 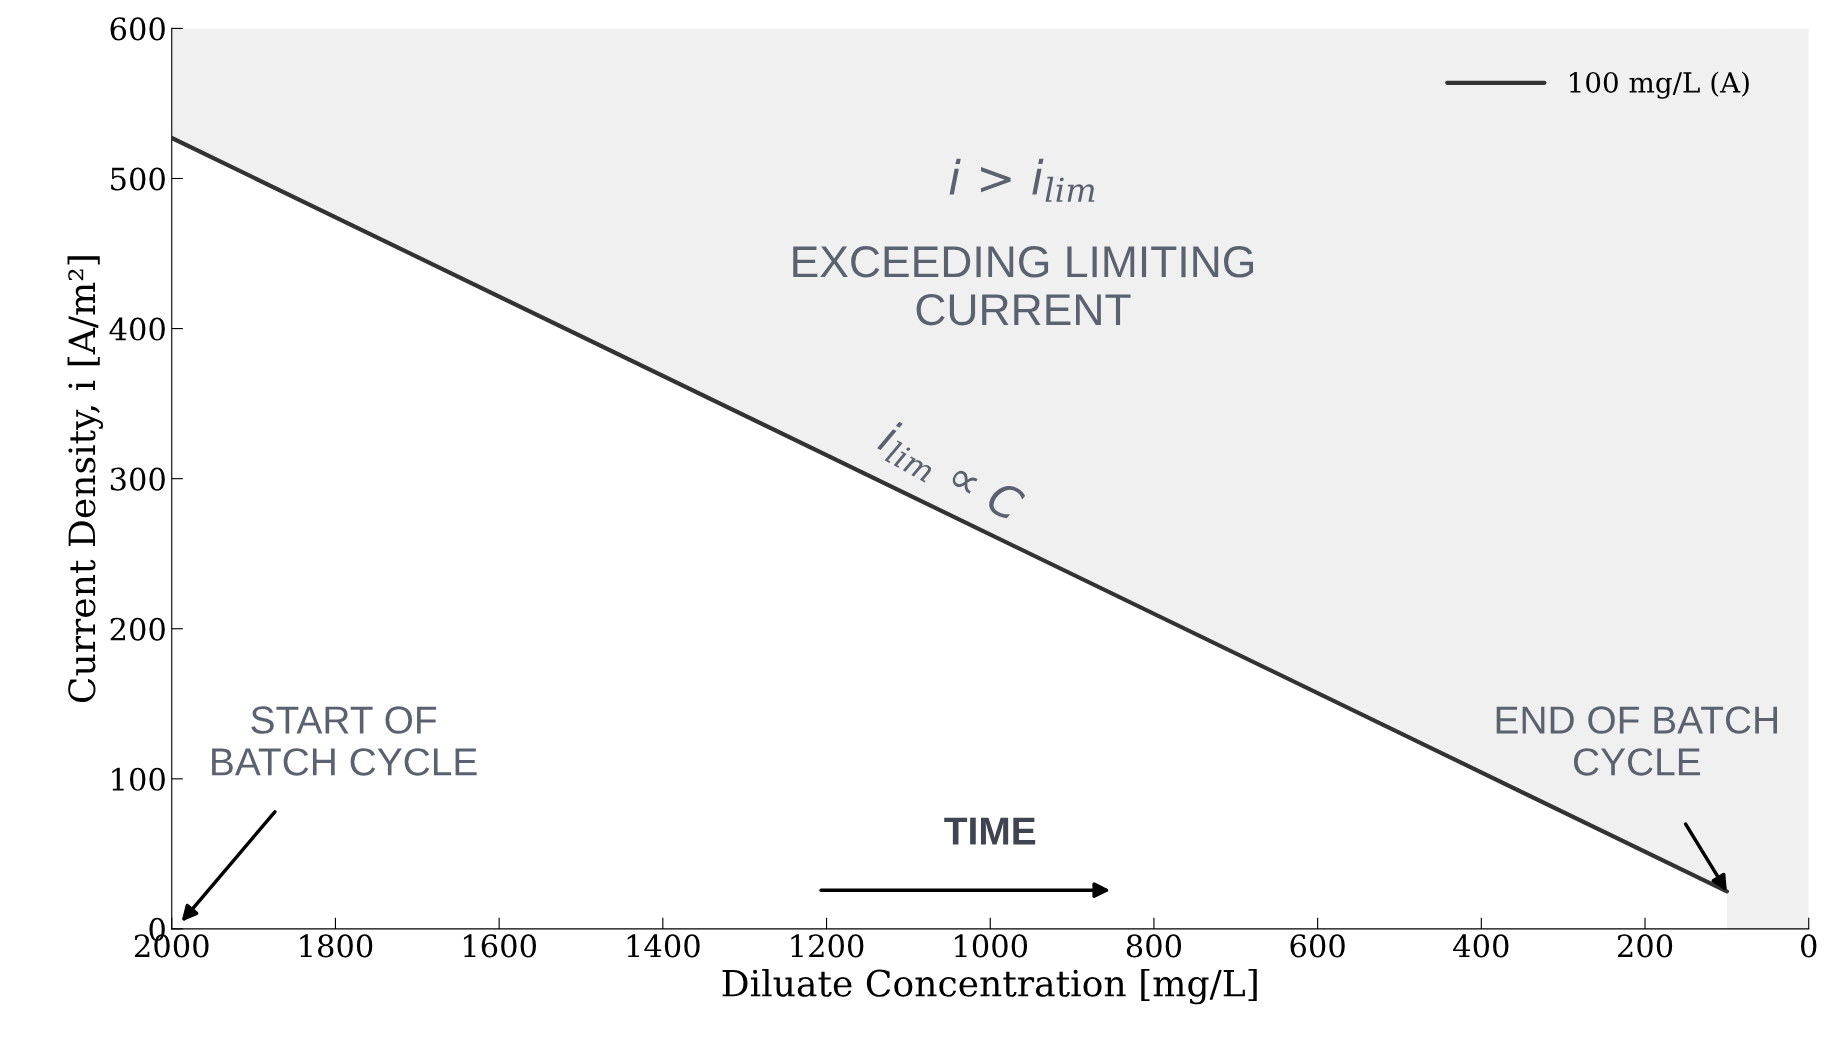 What do you see at coordinates (137, 629) in the screenshot?
I see `y-tick-label: 200` at bounding box center [137, 629].